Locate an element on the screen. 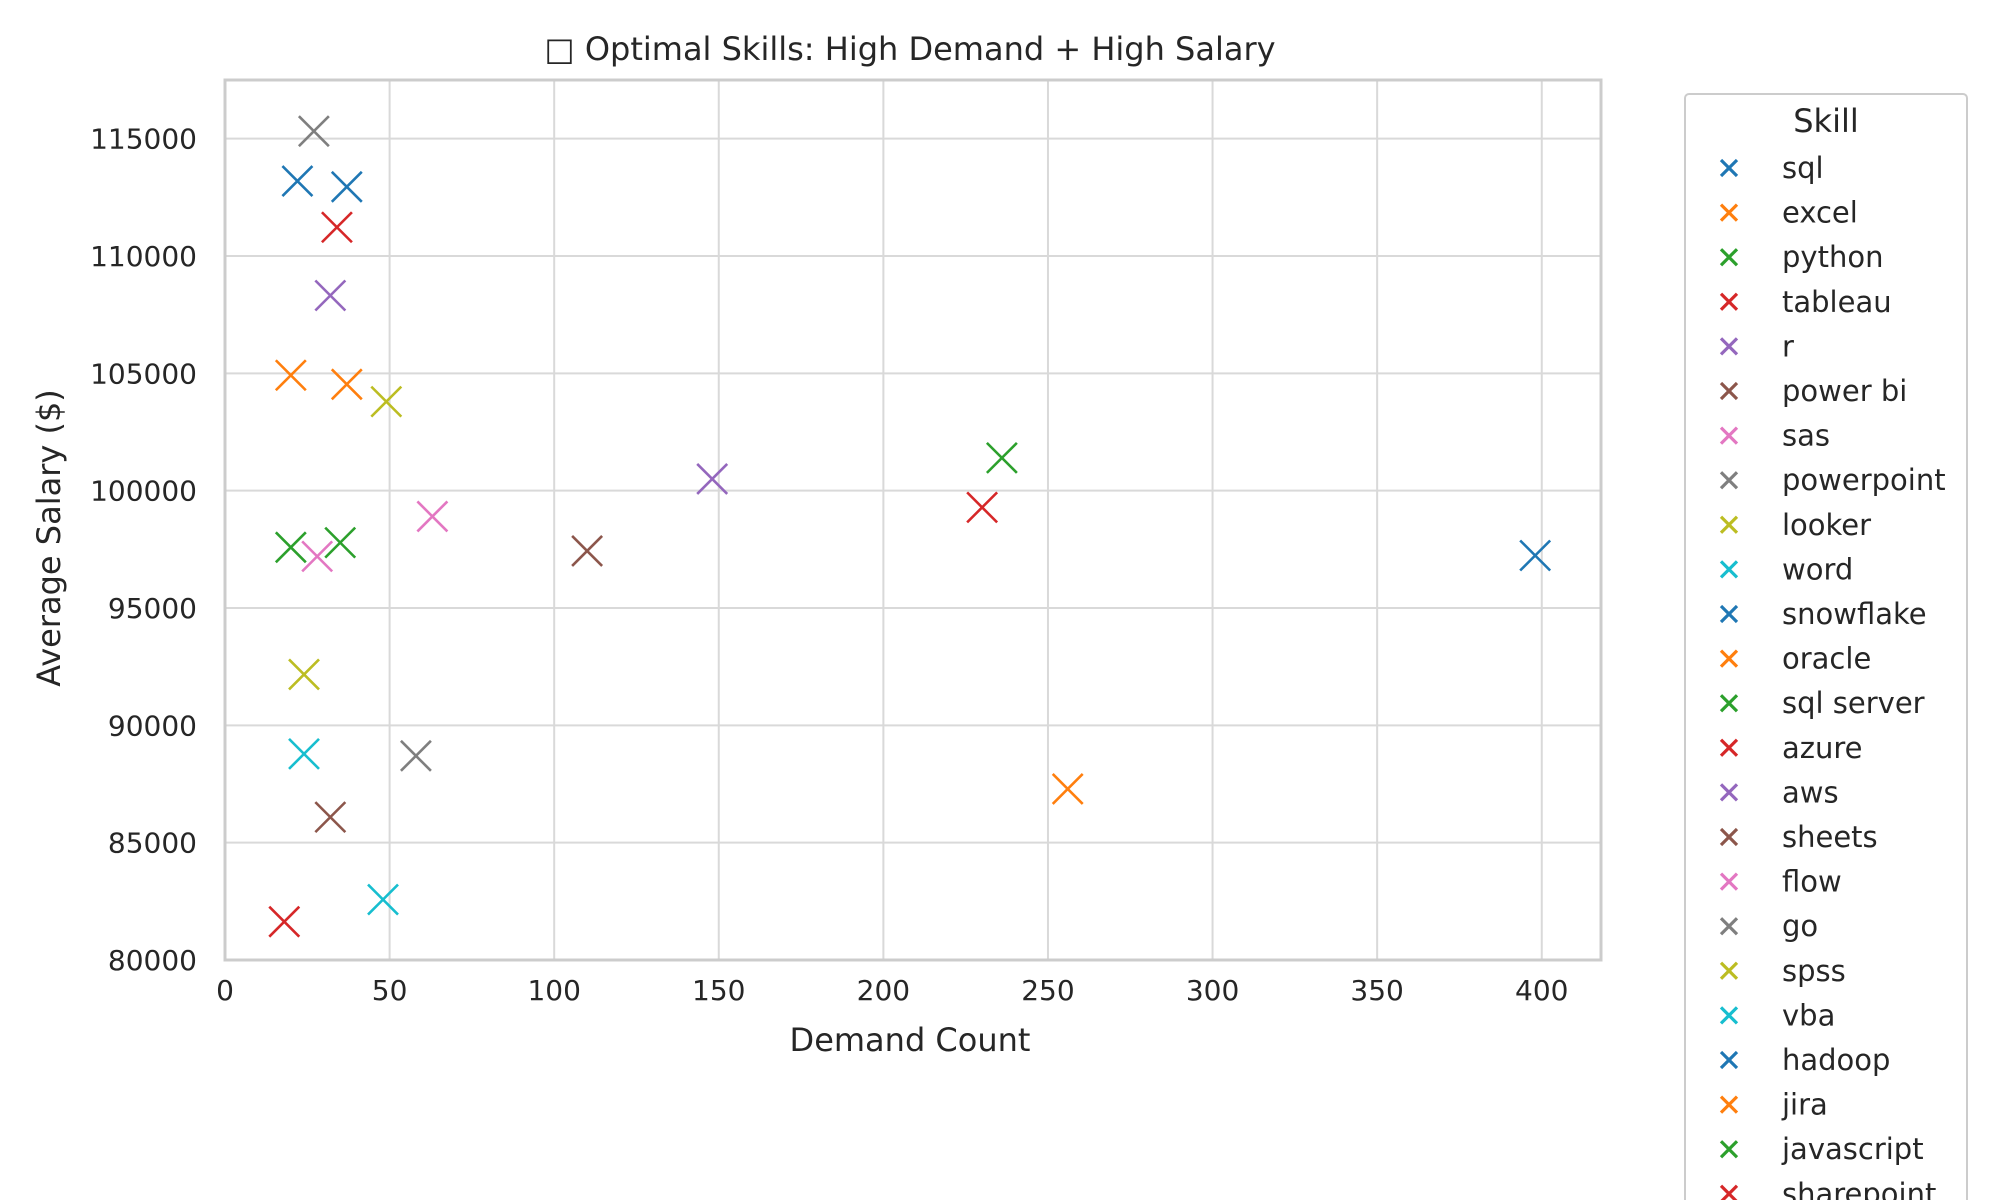 This screenshot has height=1204, width=2000. legend-item: word is located at coordinates (1786, 569).